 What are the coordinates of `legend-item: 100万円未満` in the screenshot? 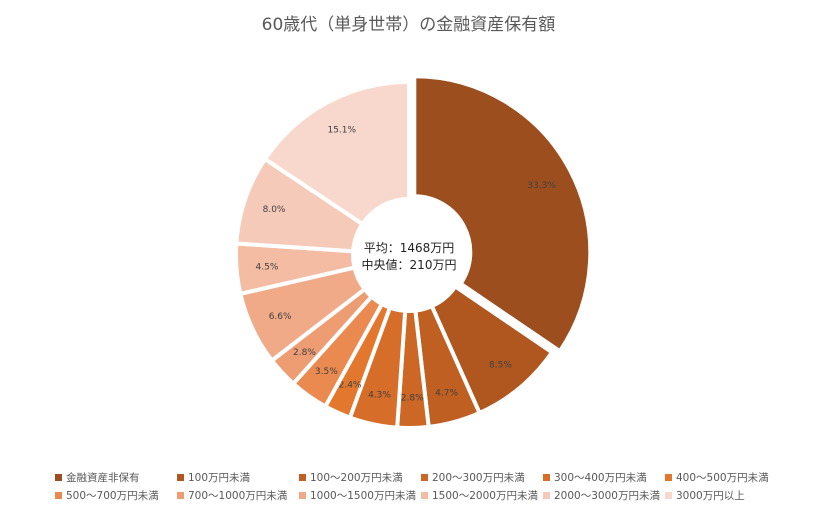 It's located at (238, 477).